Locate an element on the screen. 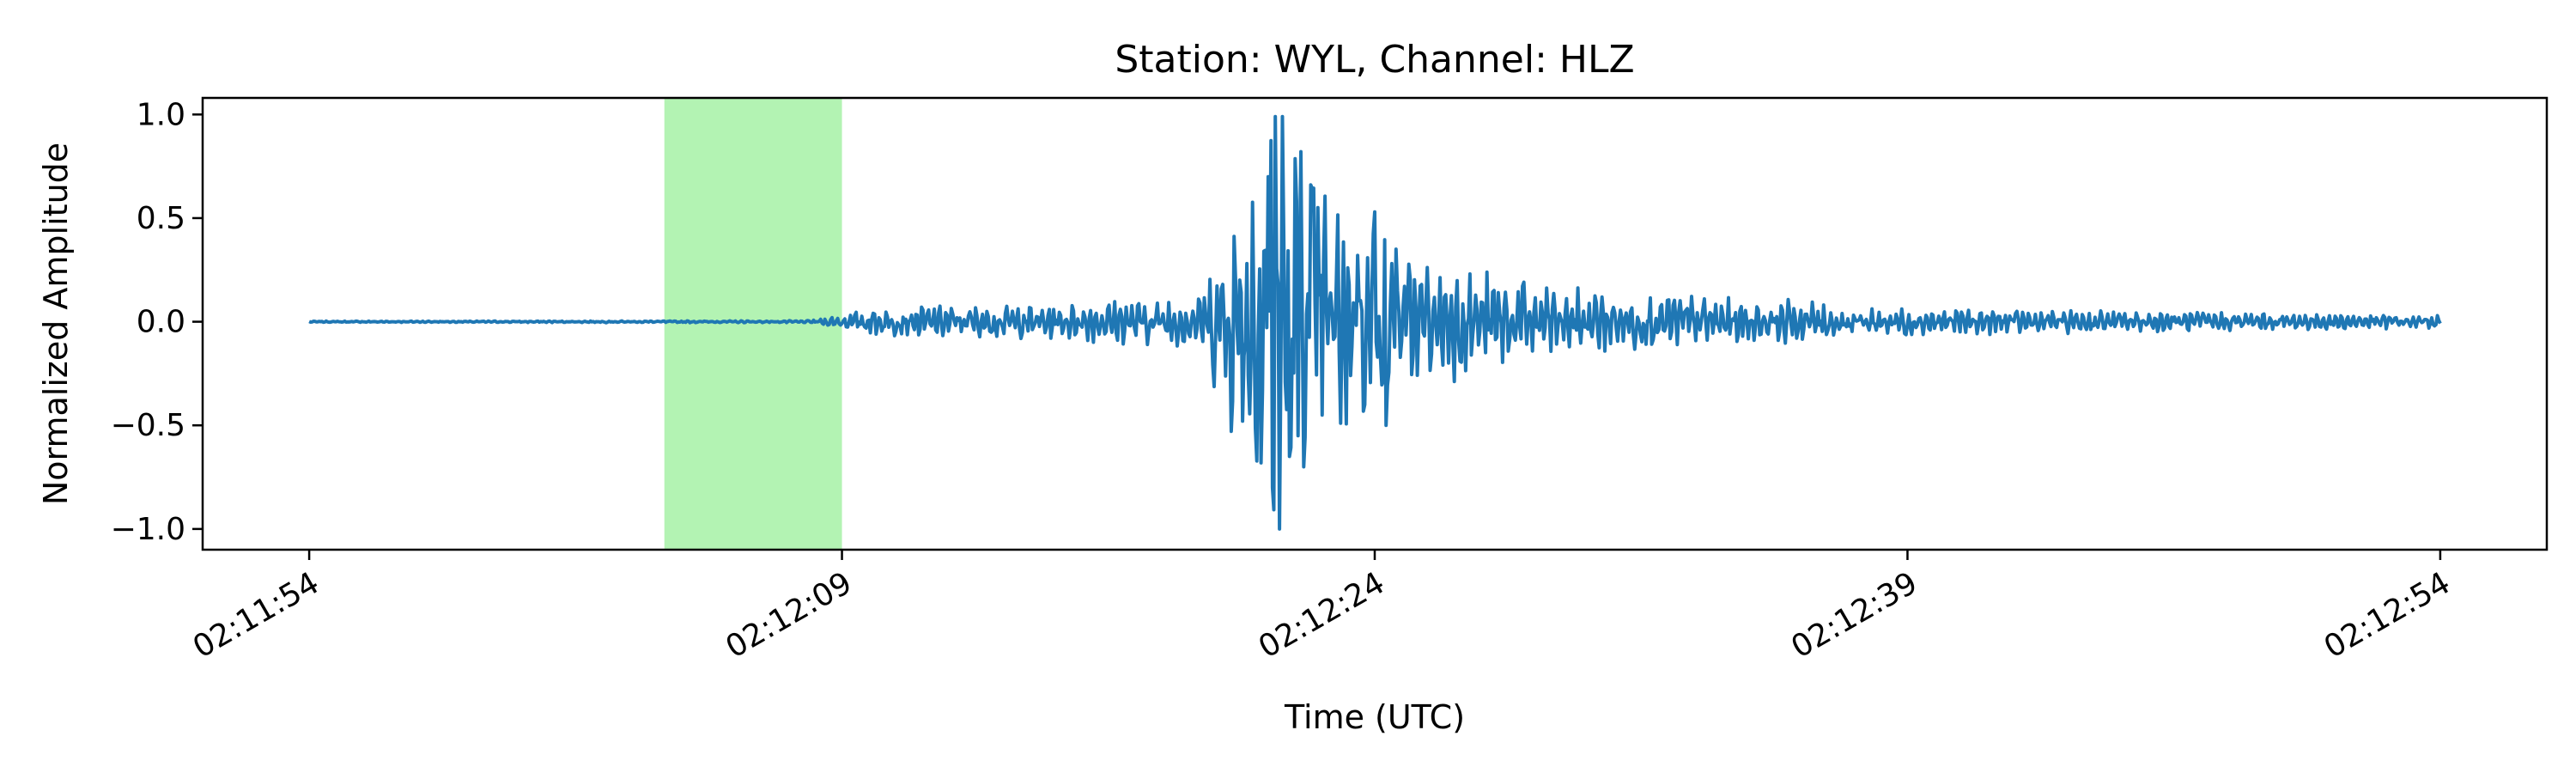  x-tick-label: 02:12:09 is located at coordinates (790, 615).